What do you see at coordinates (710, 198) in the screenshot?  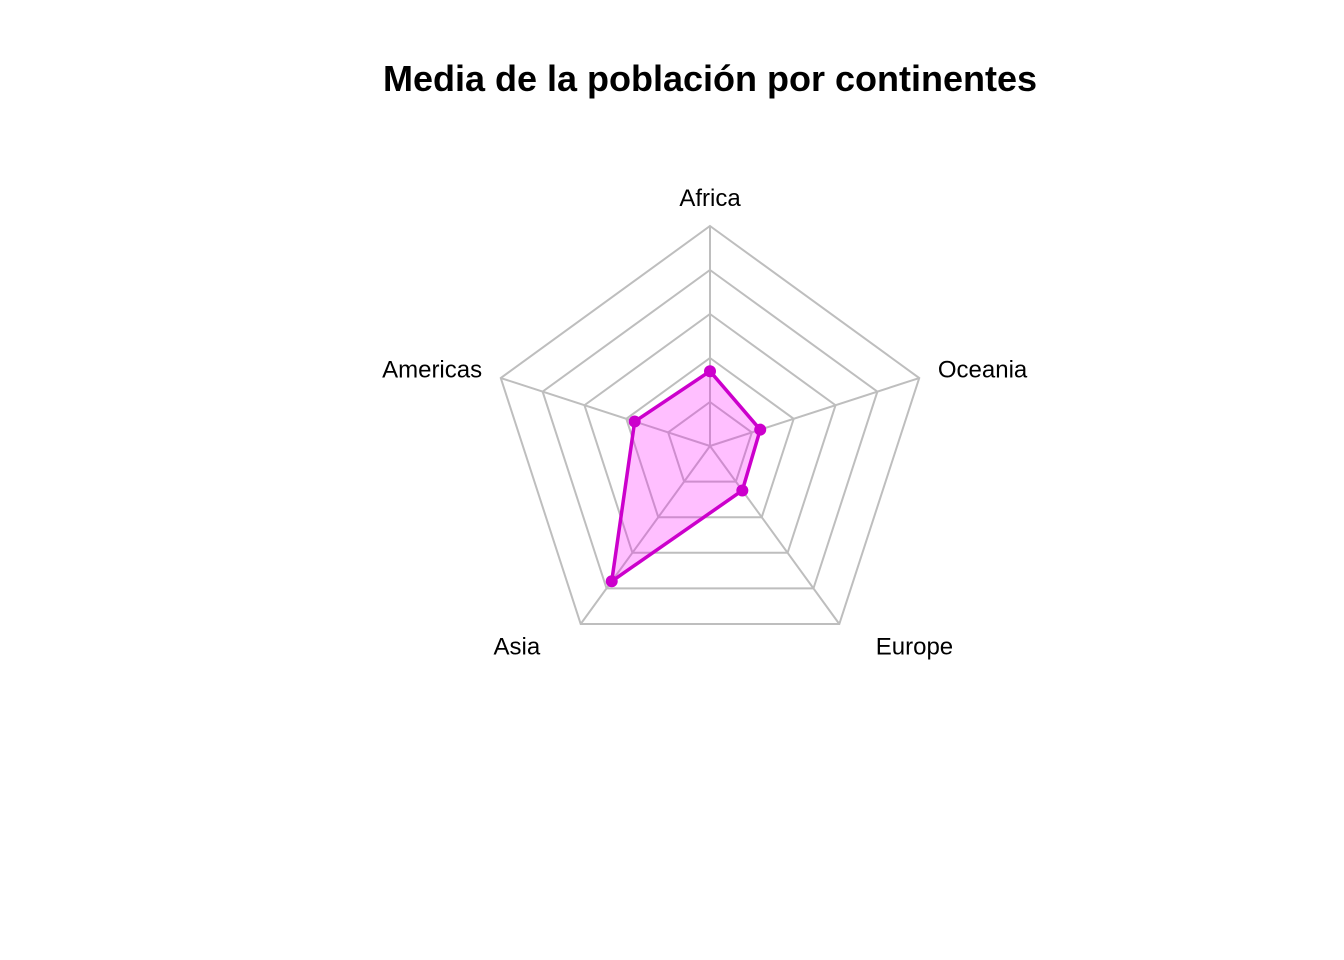 I see `axis-label-africa: Africa` at bounding box center [710, 198].